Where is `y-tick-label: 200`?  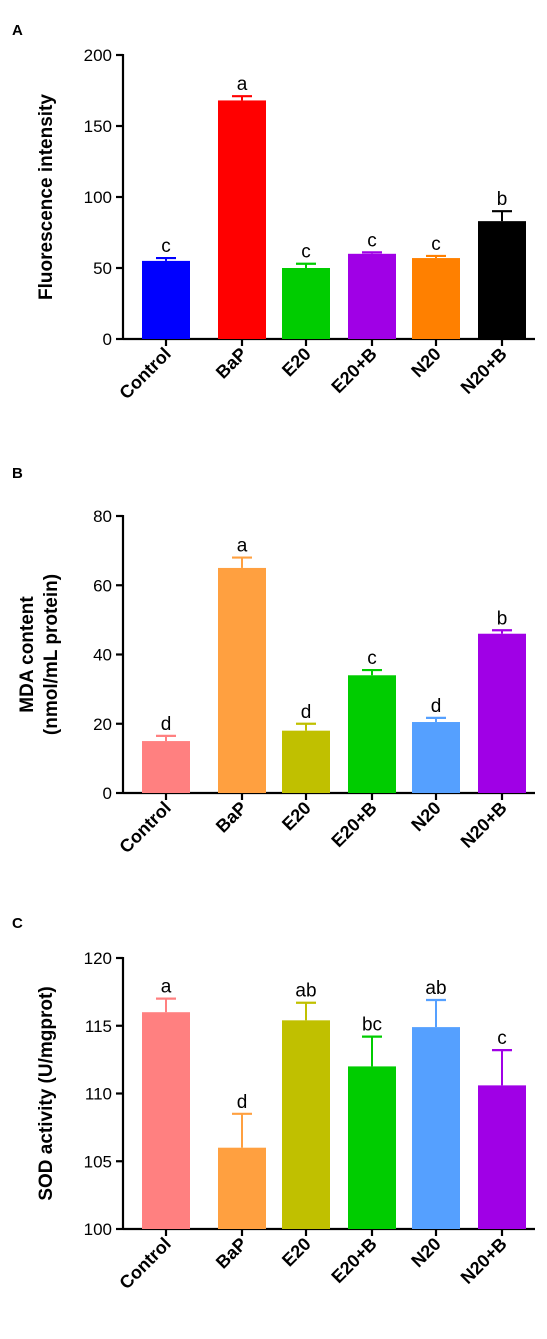
y-tick-label: 200 is located at coordinates (98, 55).